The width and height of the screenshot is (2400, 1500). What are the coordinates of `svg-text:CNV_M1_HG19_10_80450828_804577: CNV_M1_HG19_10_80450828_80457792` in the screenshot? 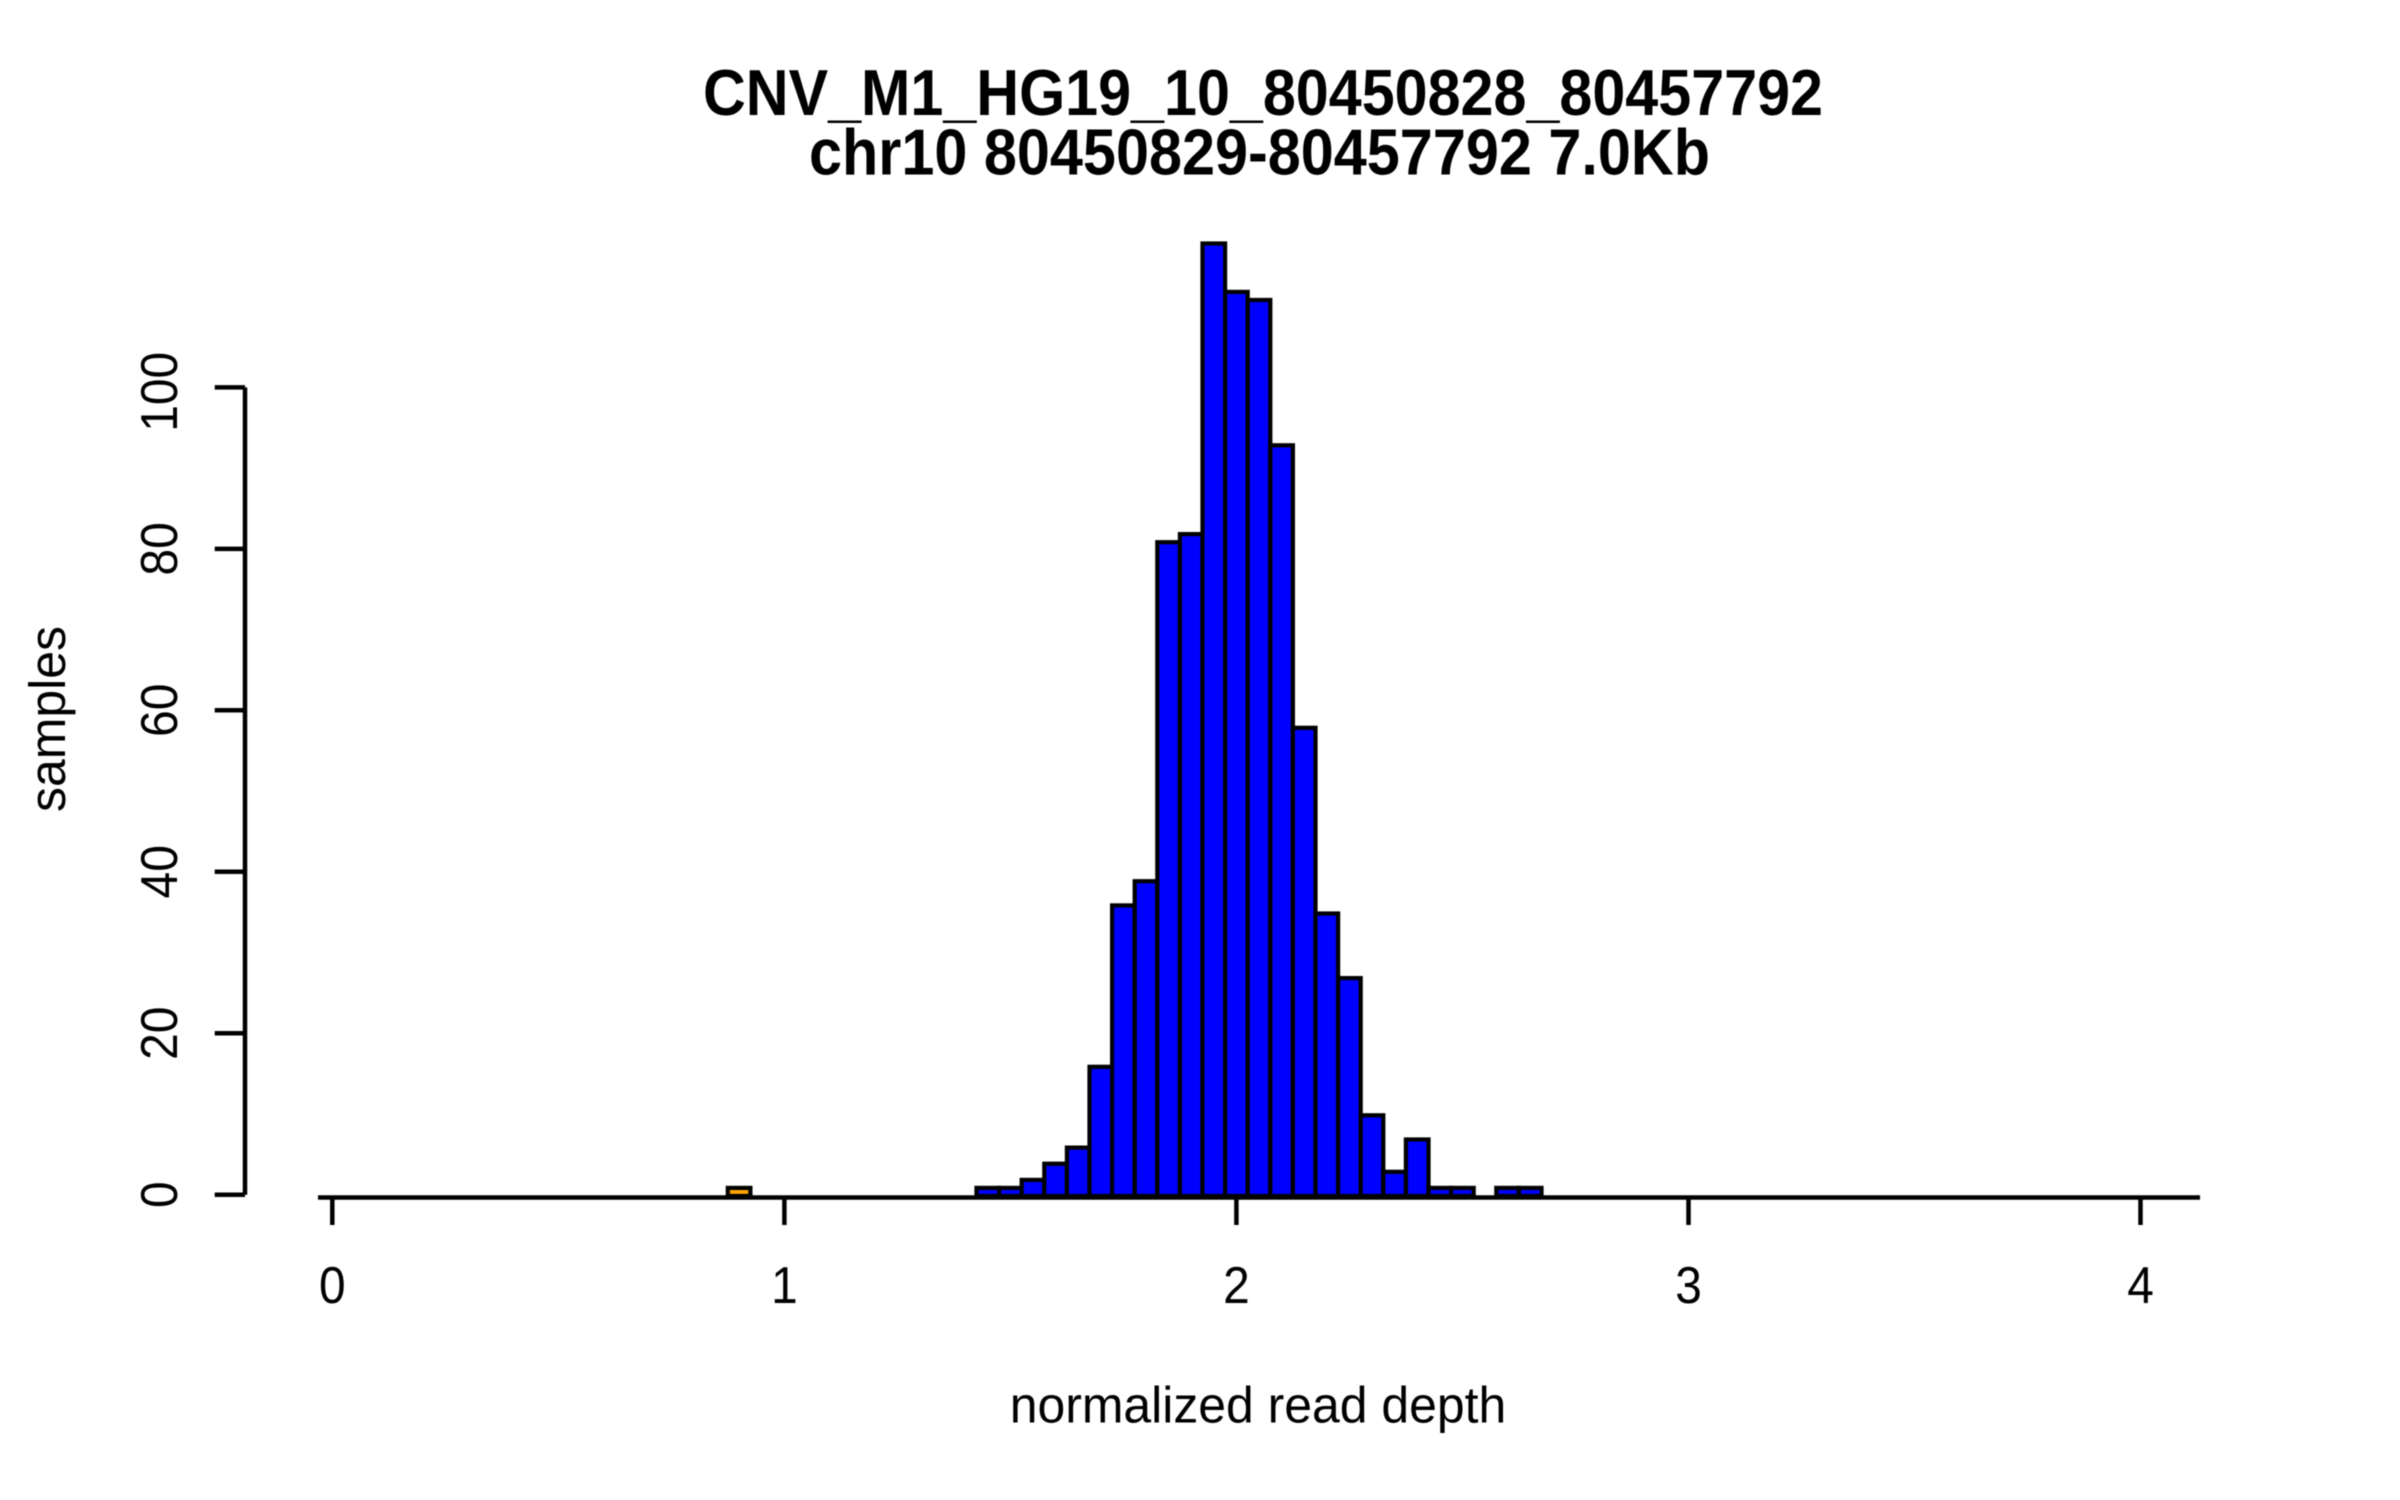 It's located at (1263, 92).